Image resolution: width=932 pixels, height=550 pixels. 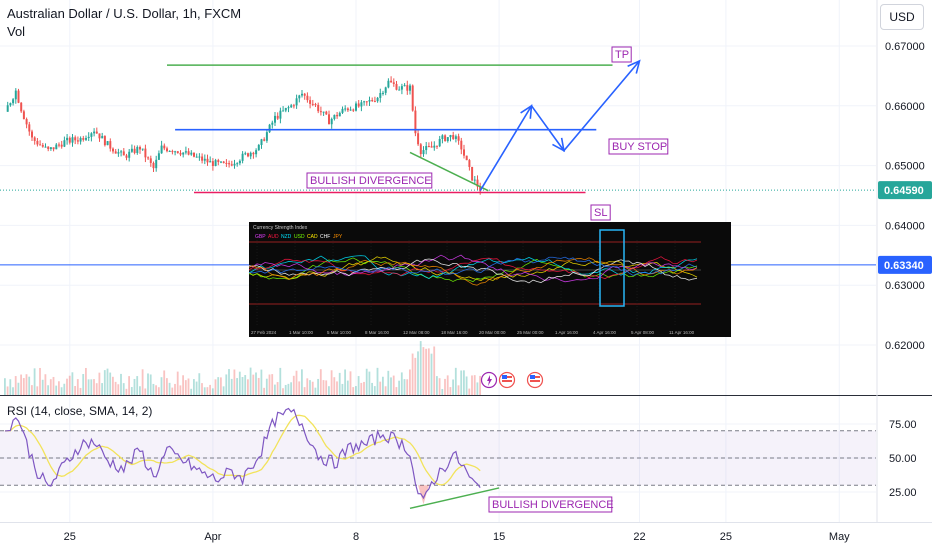 What do you see at coordinates (904, 266) in the screenshot?
I see `marked-price-tag: 0.63340` at bounding box center [904, 266].